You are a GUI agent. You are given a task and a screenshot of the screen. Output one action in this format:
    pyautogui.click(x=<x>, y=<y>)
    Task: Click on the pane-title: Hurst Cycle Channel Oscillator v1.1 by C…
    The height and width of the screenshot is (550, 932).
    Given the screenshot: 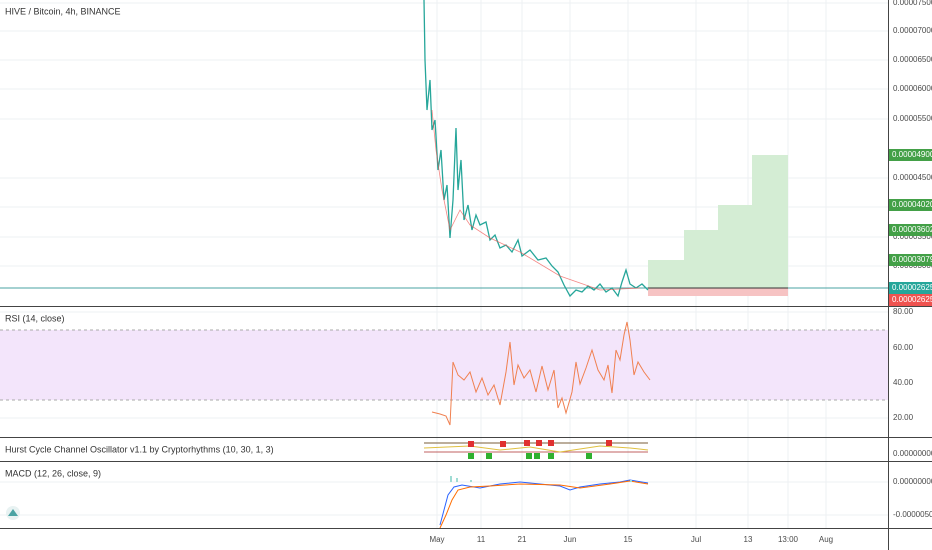 What is the action you would take?
    pyautogui.click(x=139, y=449)
    